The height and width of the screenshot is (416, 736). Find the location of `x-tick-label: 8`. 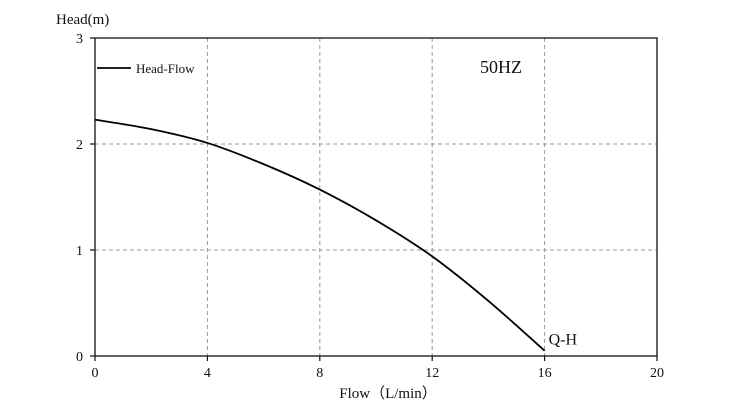

x-tick-label: 8 is located at coordinates (319, 373).